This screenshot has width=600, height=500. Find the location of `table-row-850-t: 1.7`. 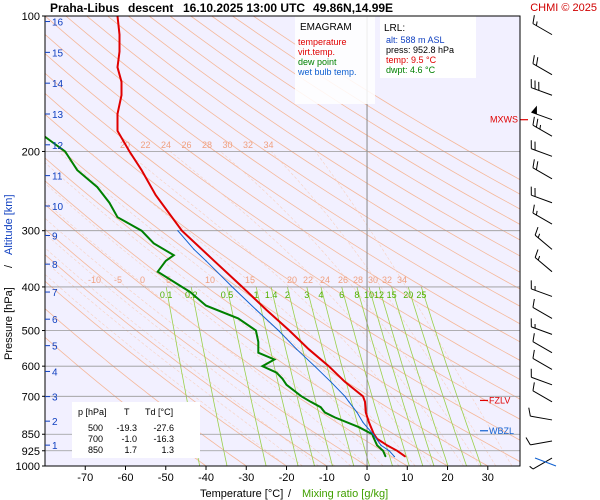

table-row-850-t: 1.7 is located at coordinates (130, 450).